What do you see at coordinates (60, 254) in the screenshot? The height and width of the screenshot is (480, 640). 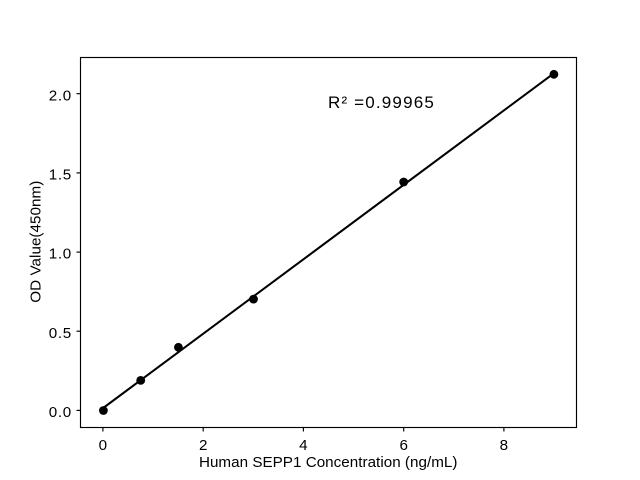 I see `svg-text: 1.0` at bounding box center [60, 254].